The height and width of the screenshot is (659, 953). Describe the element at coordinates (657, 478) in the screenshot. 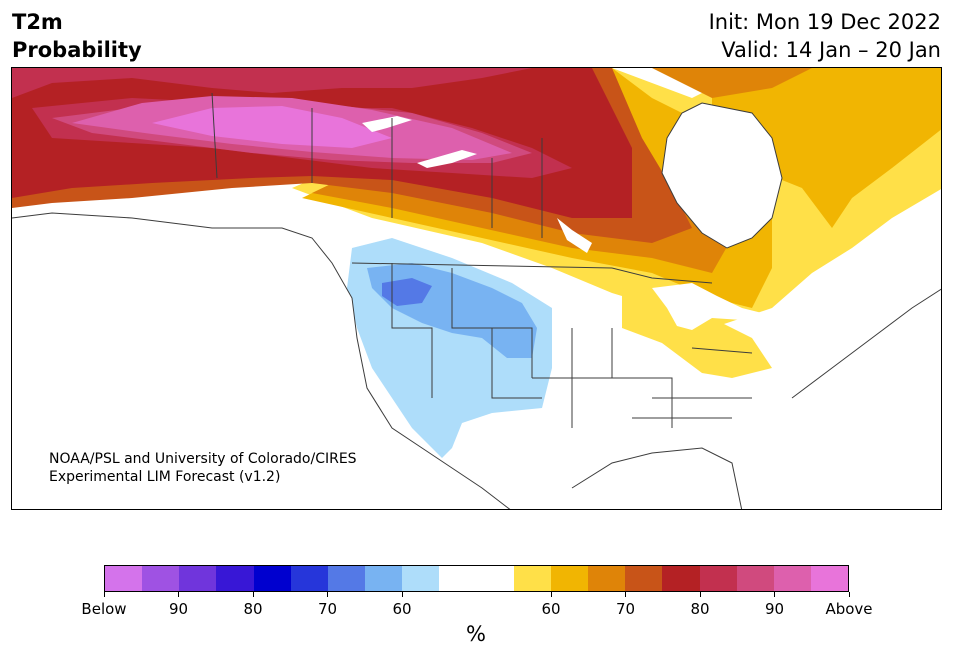

I see `gulf-of-mexico` at that location.